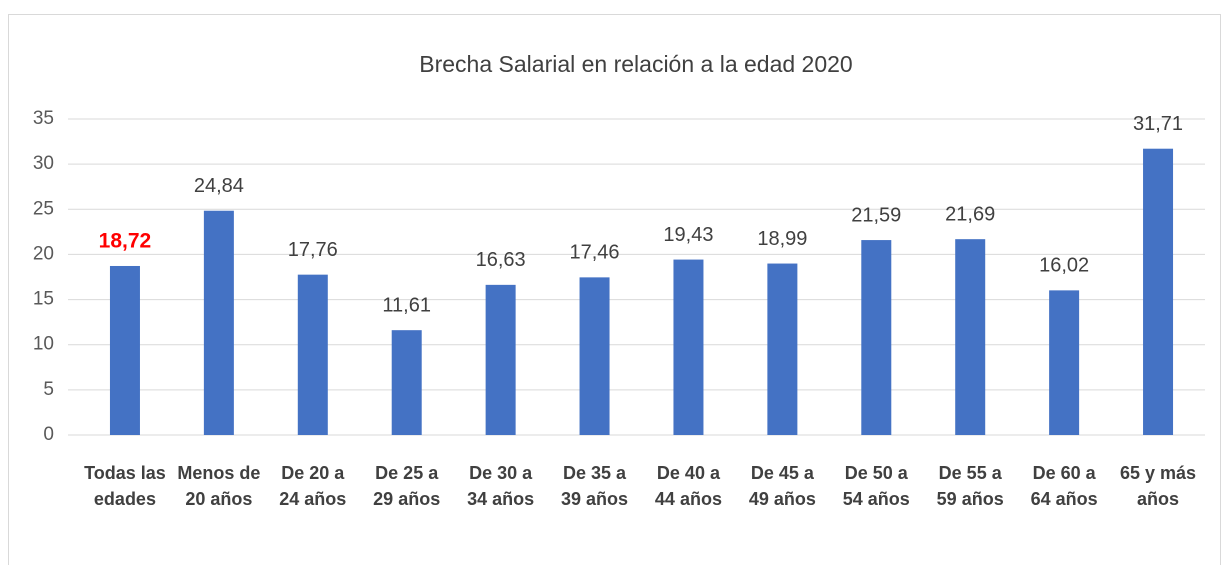  I want to click on y-tick-label: 0, so click(48, 434).